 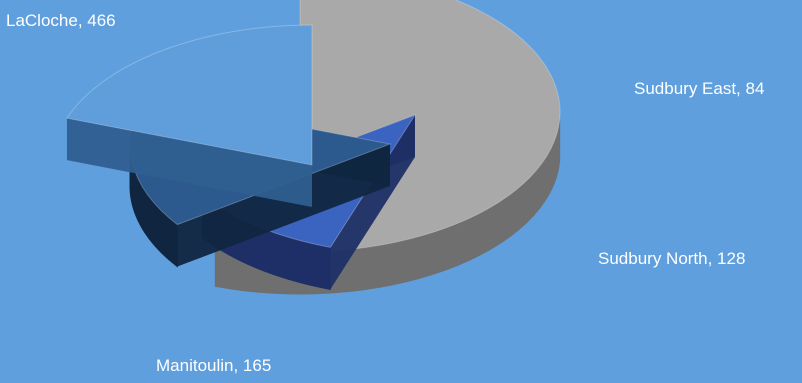 I want to click on slice-manitoulin, so click(x=189, y=115).